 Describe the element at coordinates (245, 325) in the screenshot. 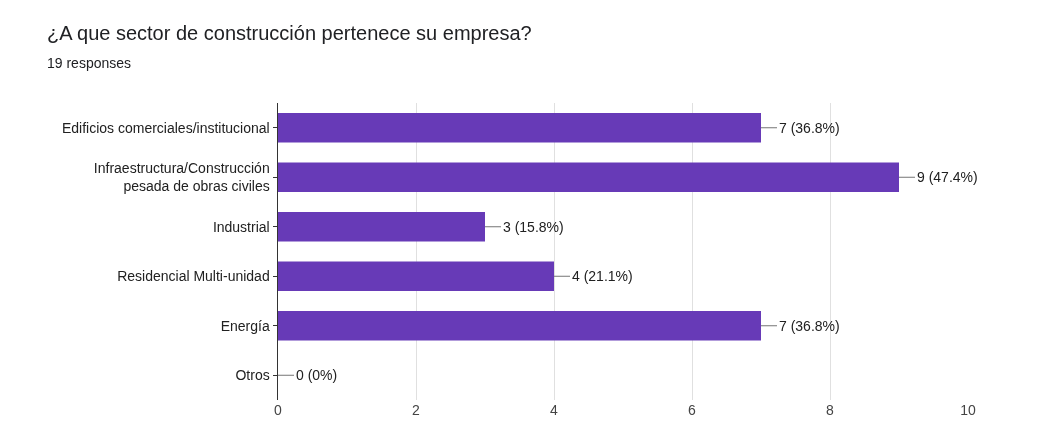

I see `y-tick-label: Energía` at that location.